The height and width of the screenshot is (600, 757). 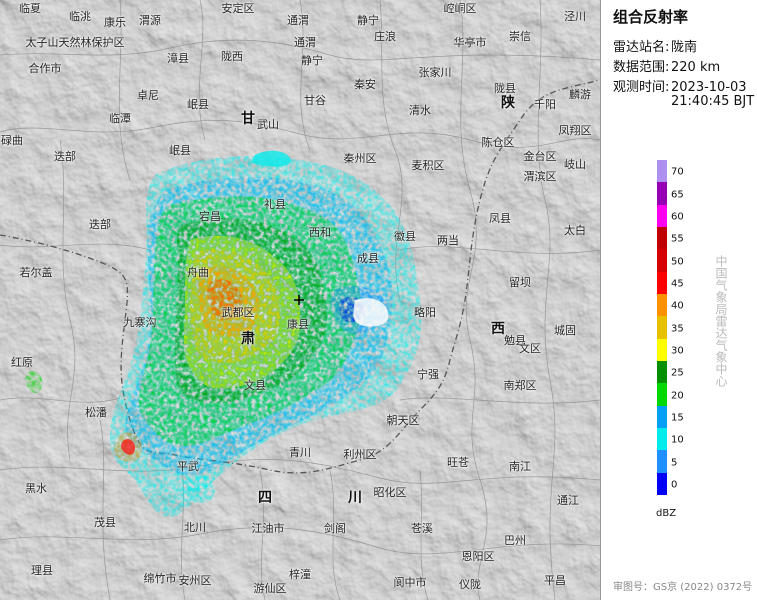 What do you see at coordinates (540, 156) in the screenshot?
I see `place-label: 金台区` at bounding box center [540, 156].